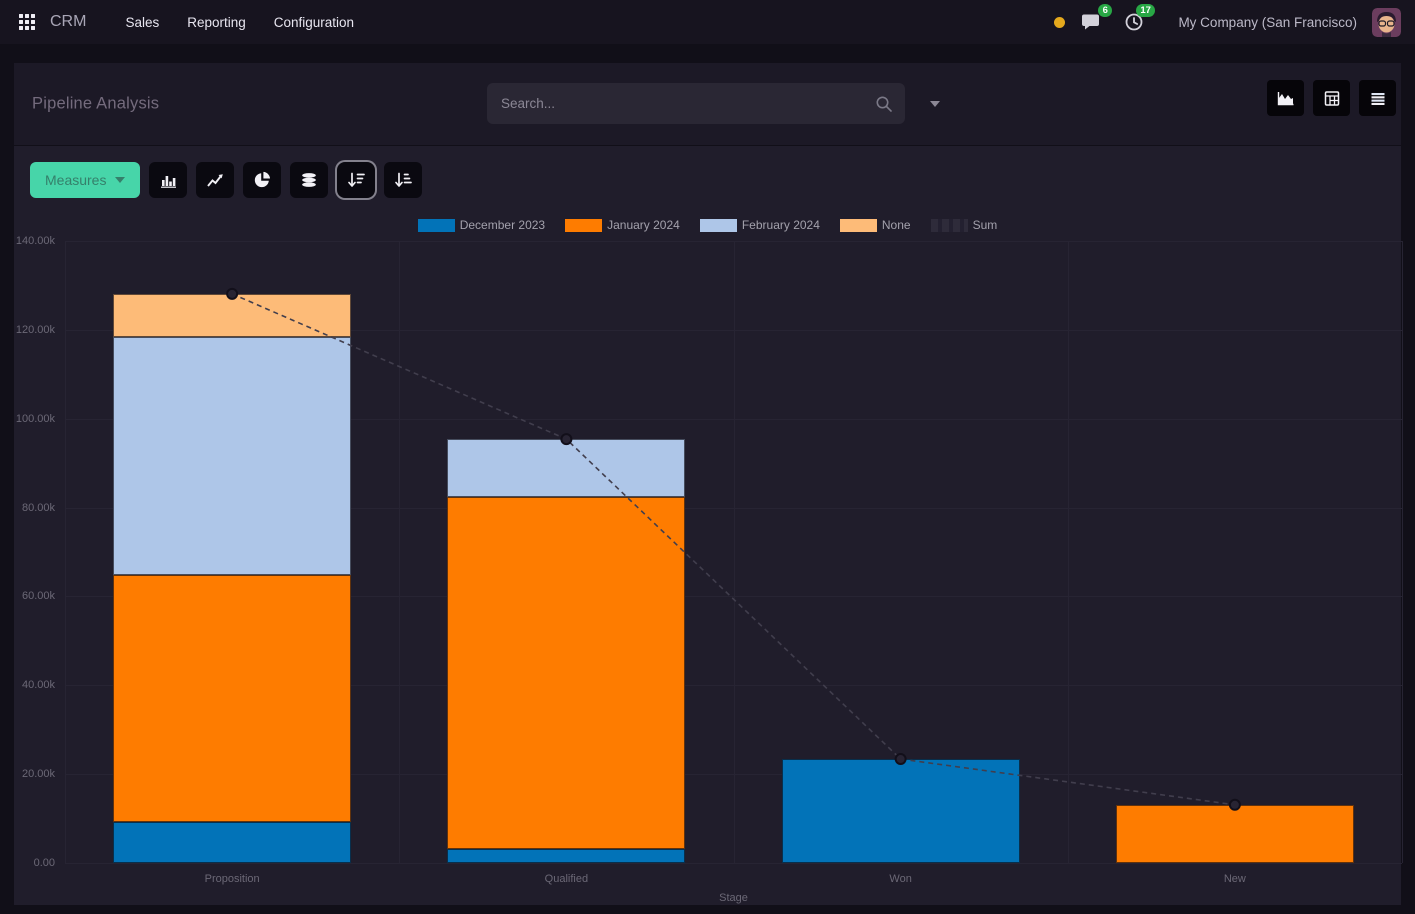  I want to click on company-switcher: My Company (San Francisco), so click(1267, 22).